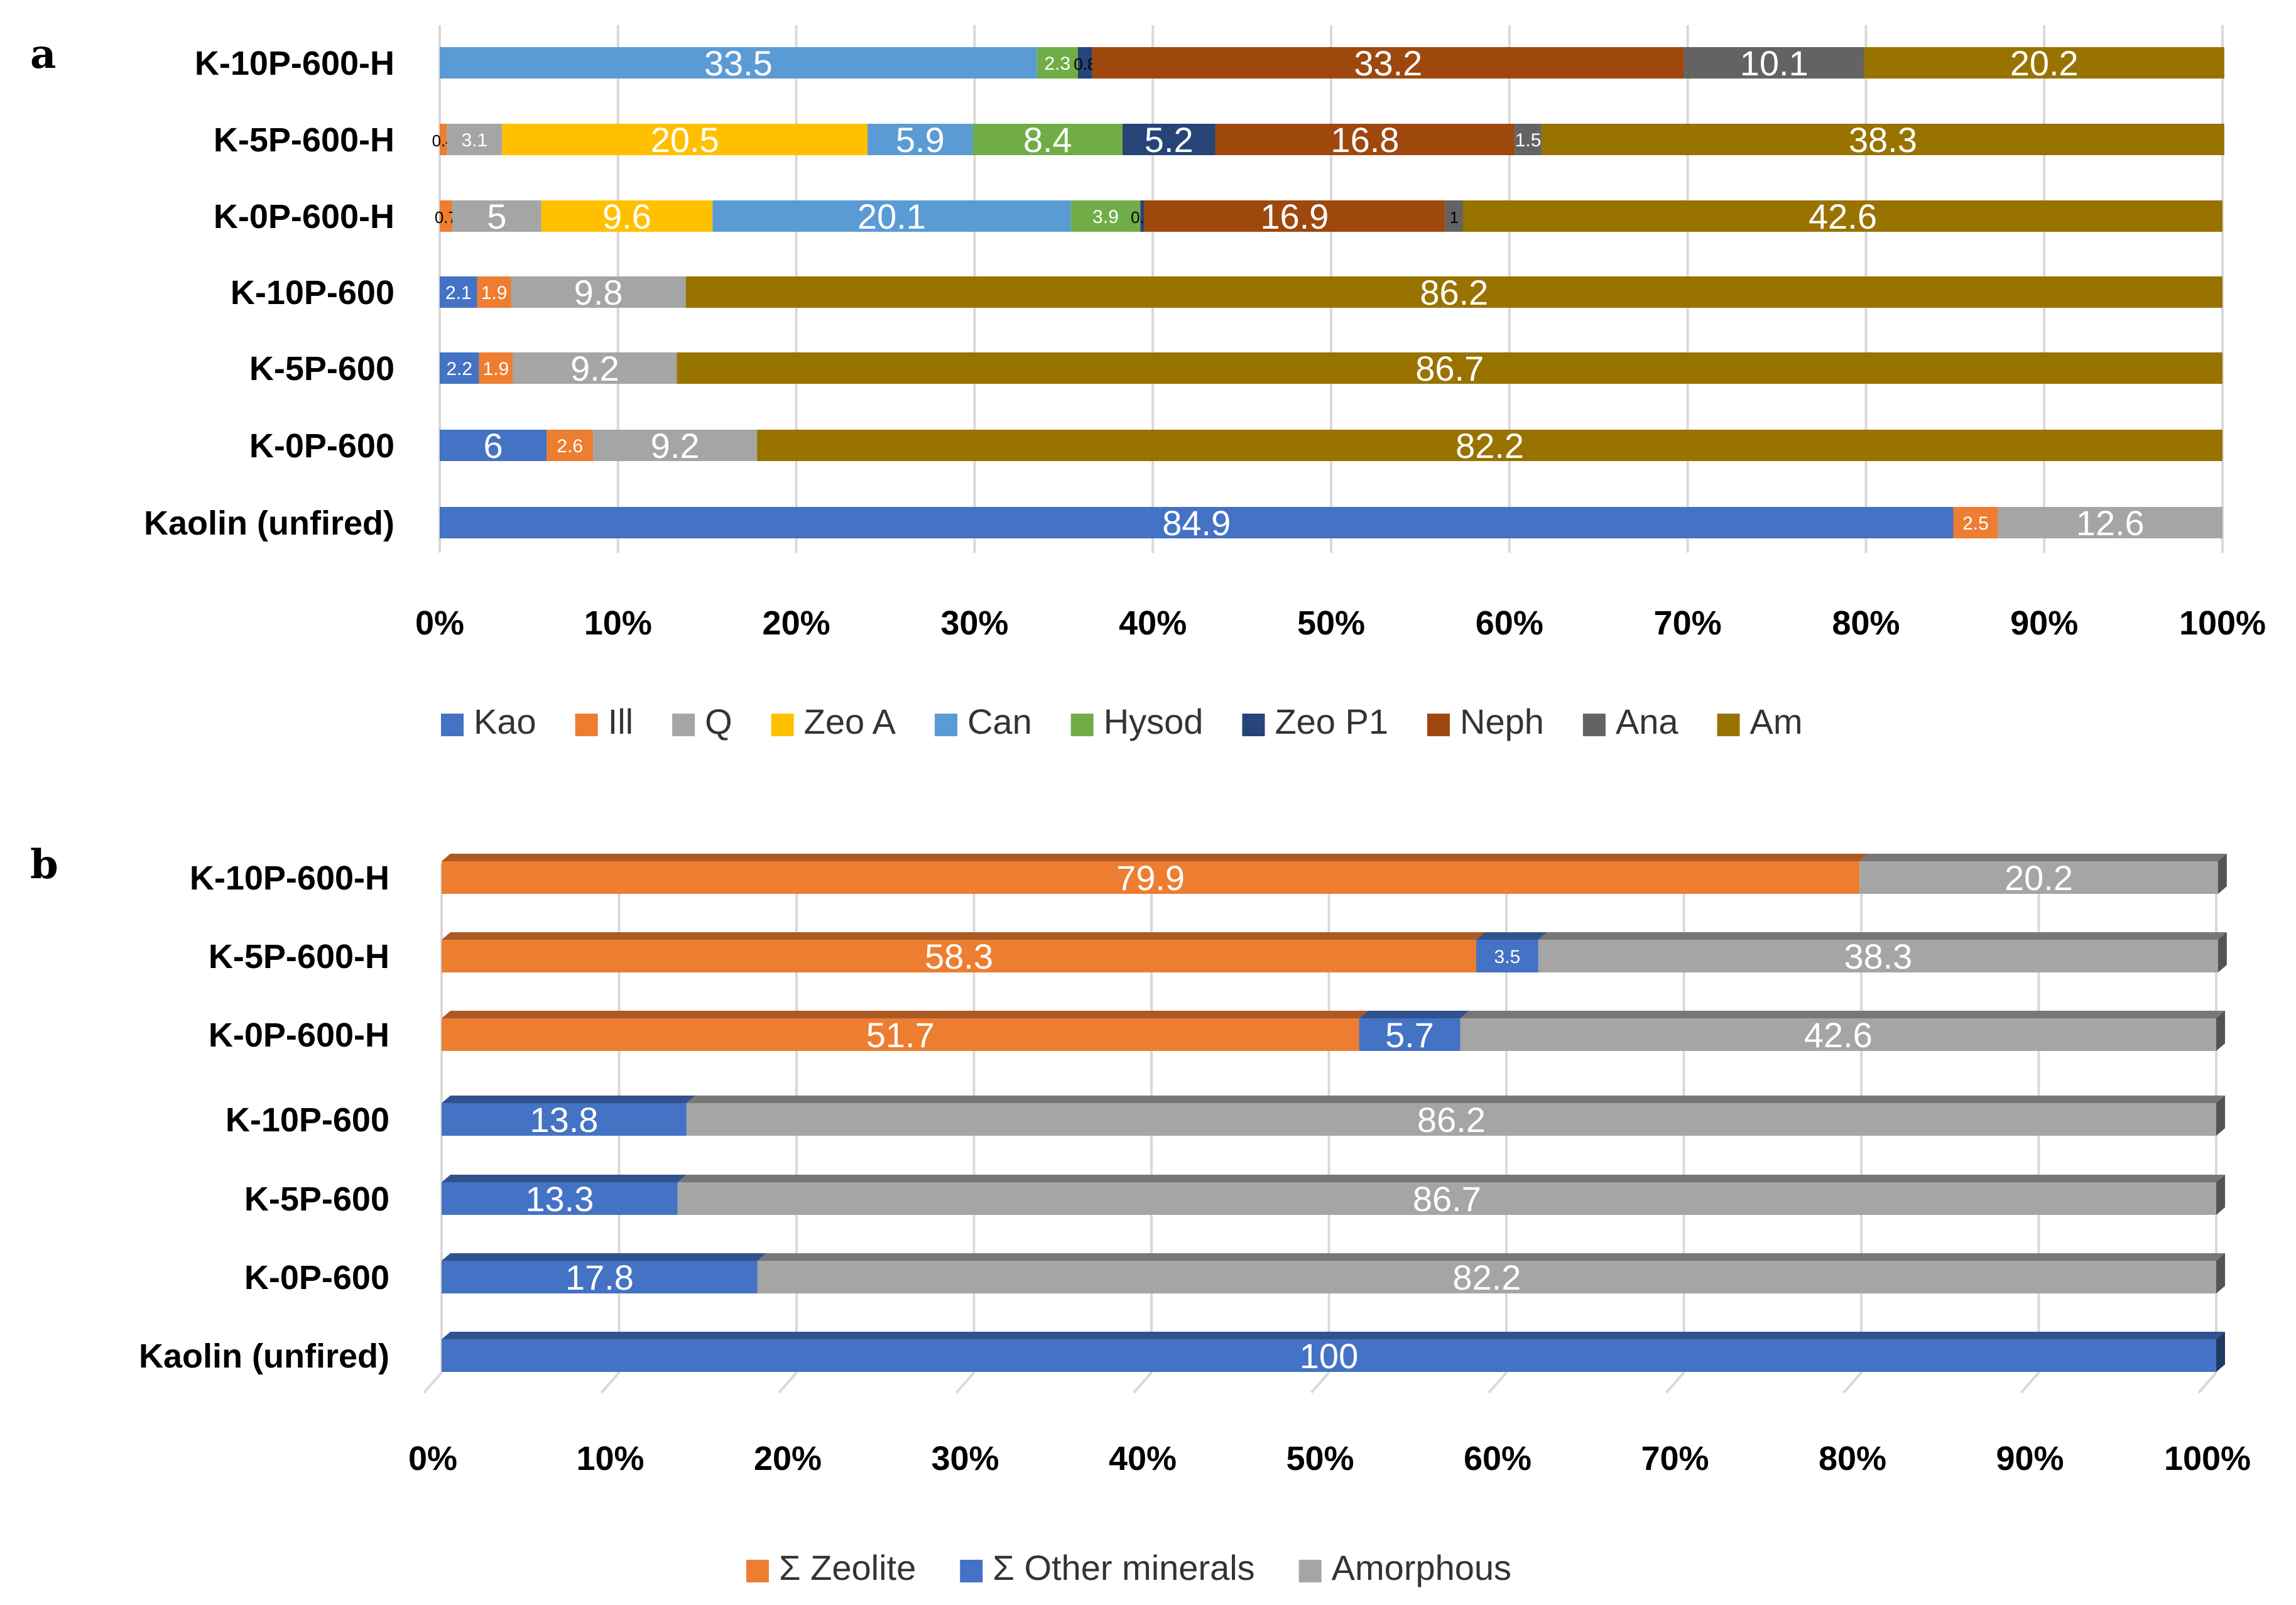 This screenshot has height=1605, width=2296. I want to click on category-label: K-0P-600-H, so click(304, 217).